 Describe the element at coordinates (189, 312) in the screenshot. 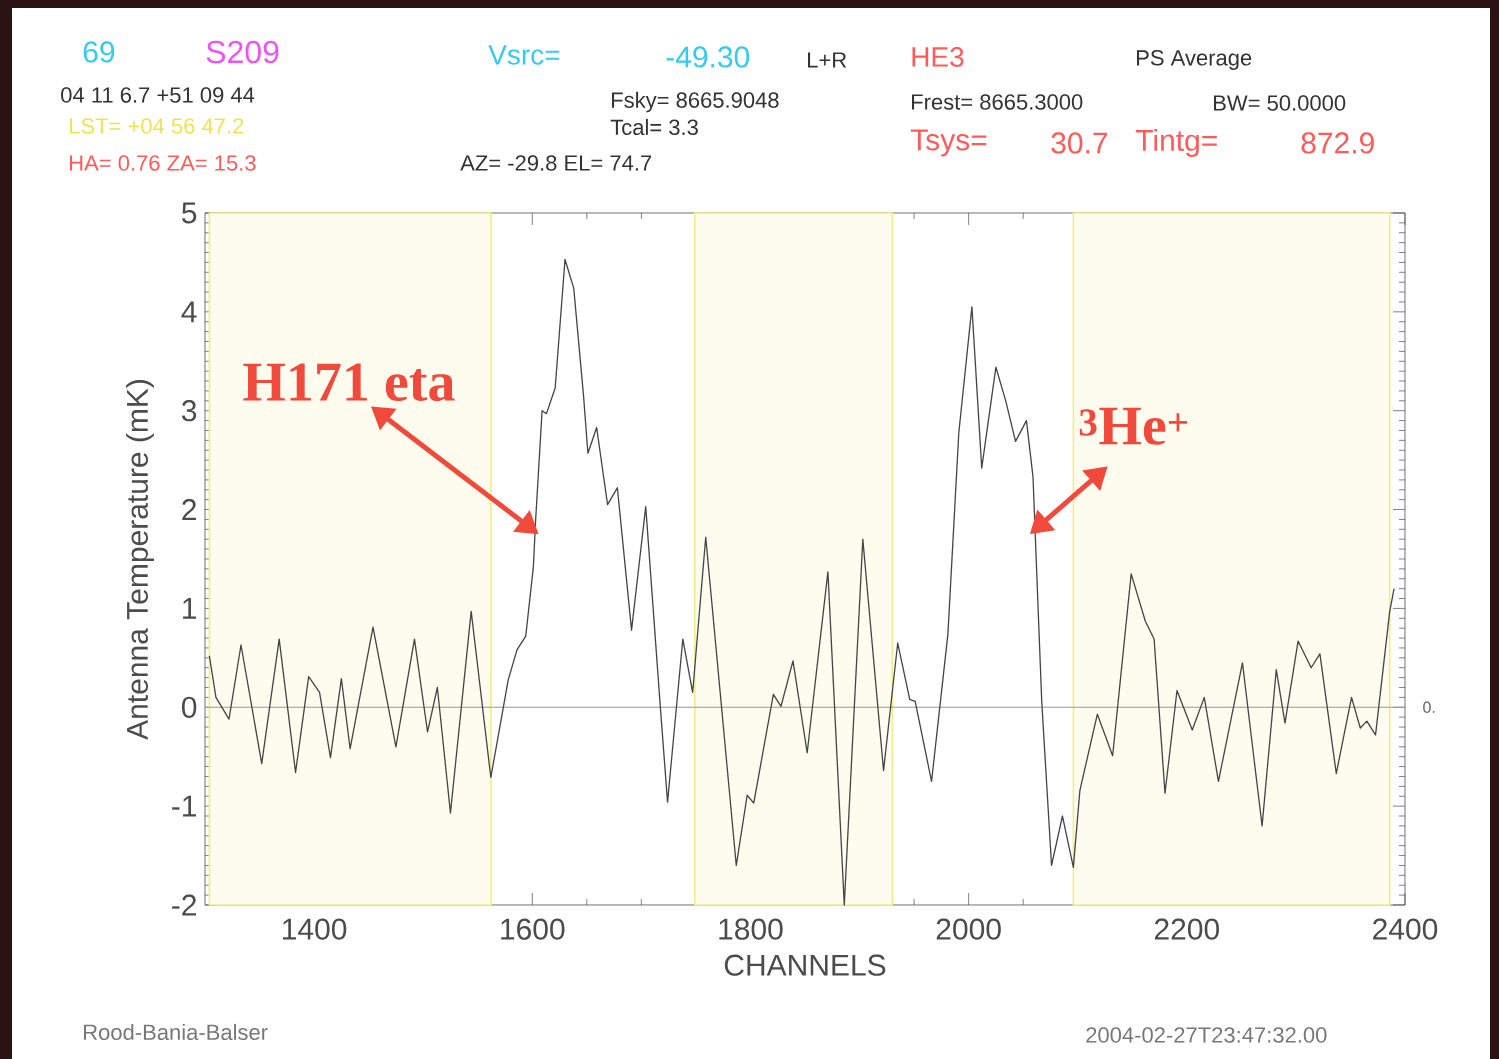

I see `y-tick-label: 4` at that location.